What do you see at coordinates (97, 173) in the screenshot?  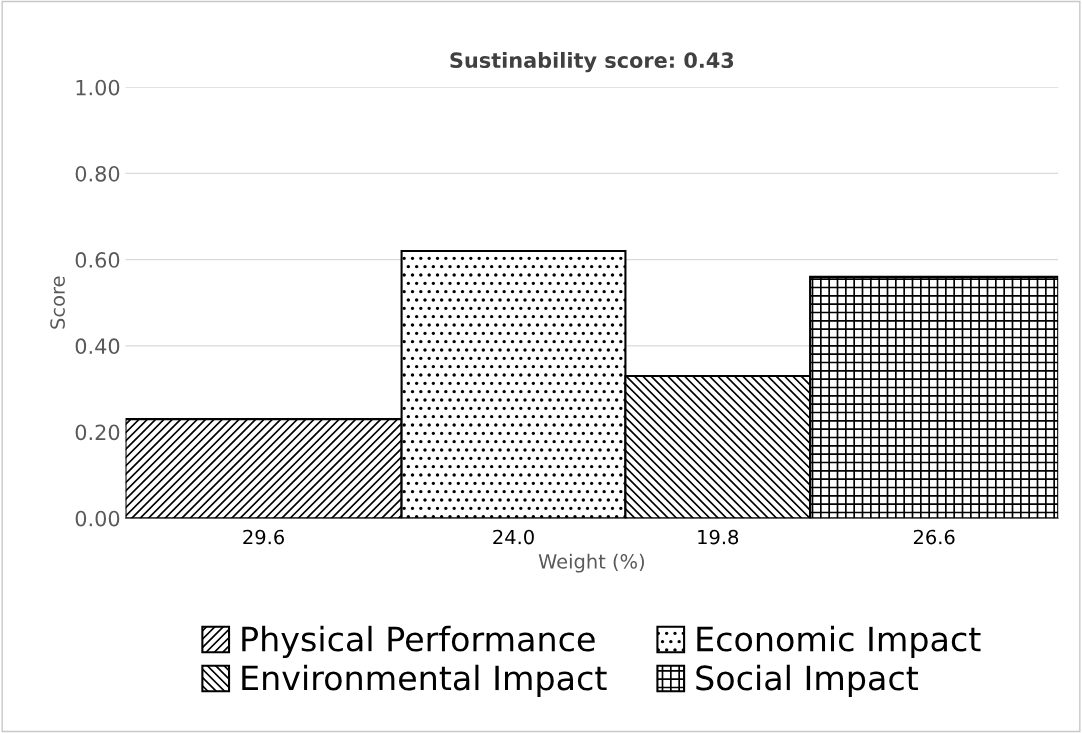 I see `y-tick-label: 0.80` at bounding box center [97, 173].